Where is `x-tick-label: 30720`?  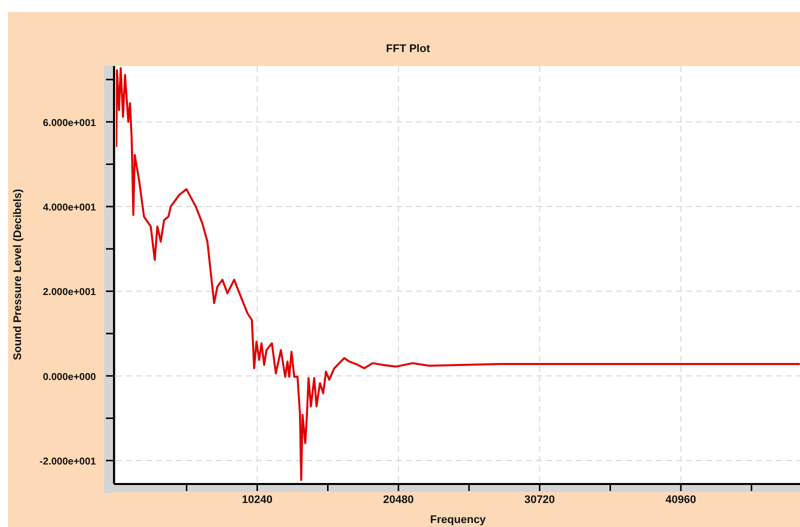
x-tick-label: 30720 is located at coordinates (539, 500).